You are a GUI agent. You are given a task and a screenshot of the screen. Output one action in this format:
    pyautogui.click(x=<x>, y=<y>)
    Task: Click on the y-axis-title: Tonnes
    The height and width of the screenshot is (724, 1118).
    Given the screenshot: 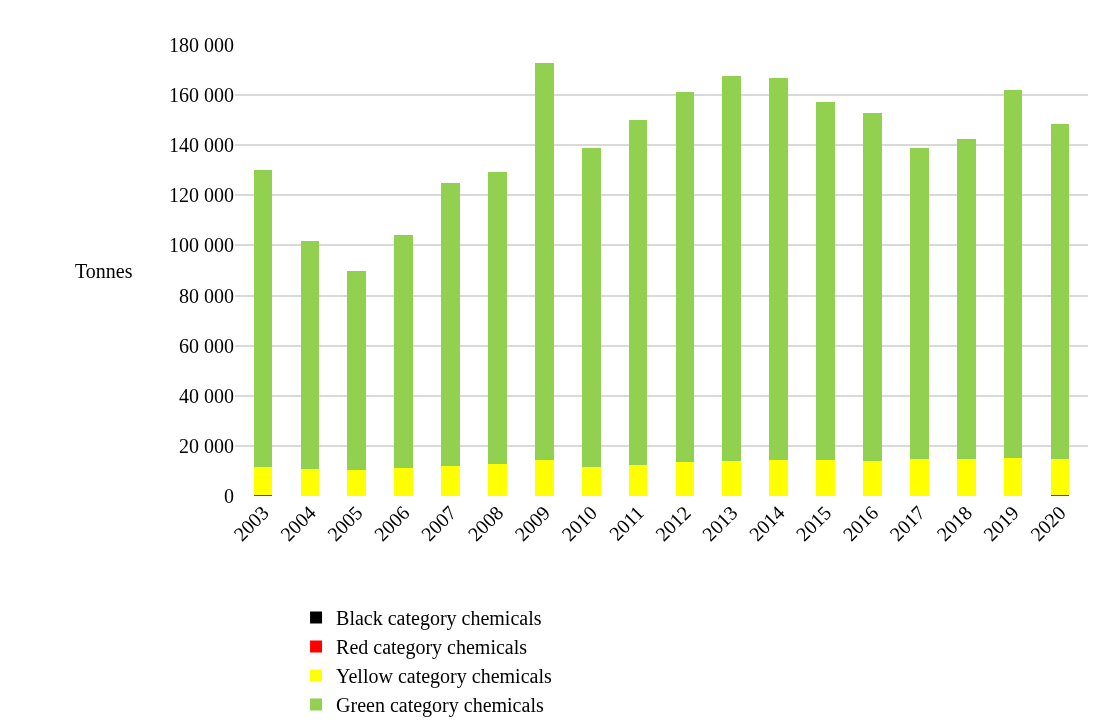 What is the action you would take?
    pyautogui.click(x=104, y=271)
    